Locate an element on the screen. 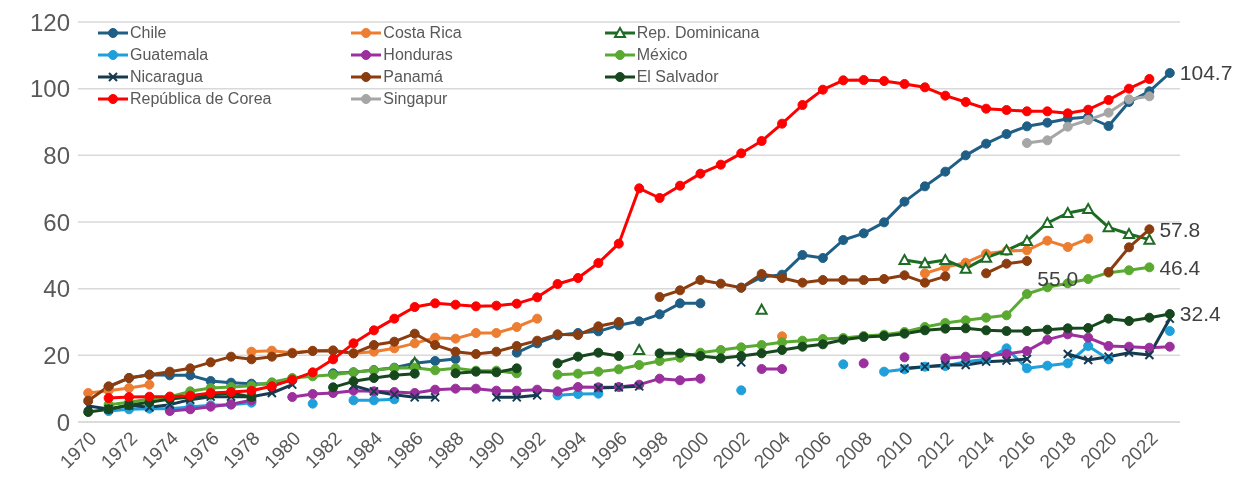 This screenshot has width=1243, height=490. legend-label: Panamá is located at coordinates (413, 77).